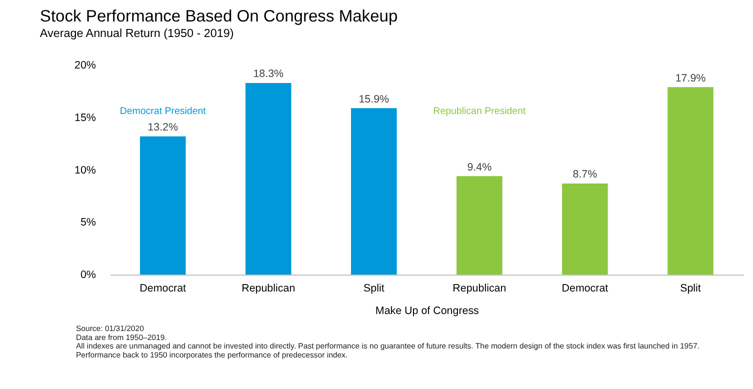 The height and width of the screenshot is (389, 753). I want to click on text: All indexes are unmanaged and cannot be invested into directly. Past performance is no guarantee of future results. The modern design of the stock index was first launched in 1957., so click(388, 346).